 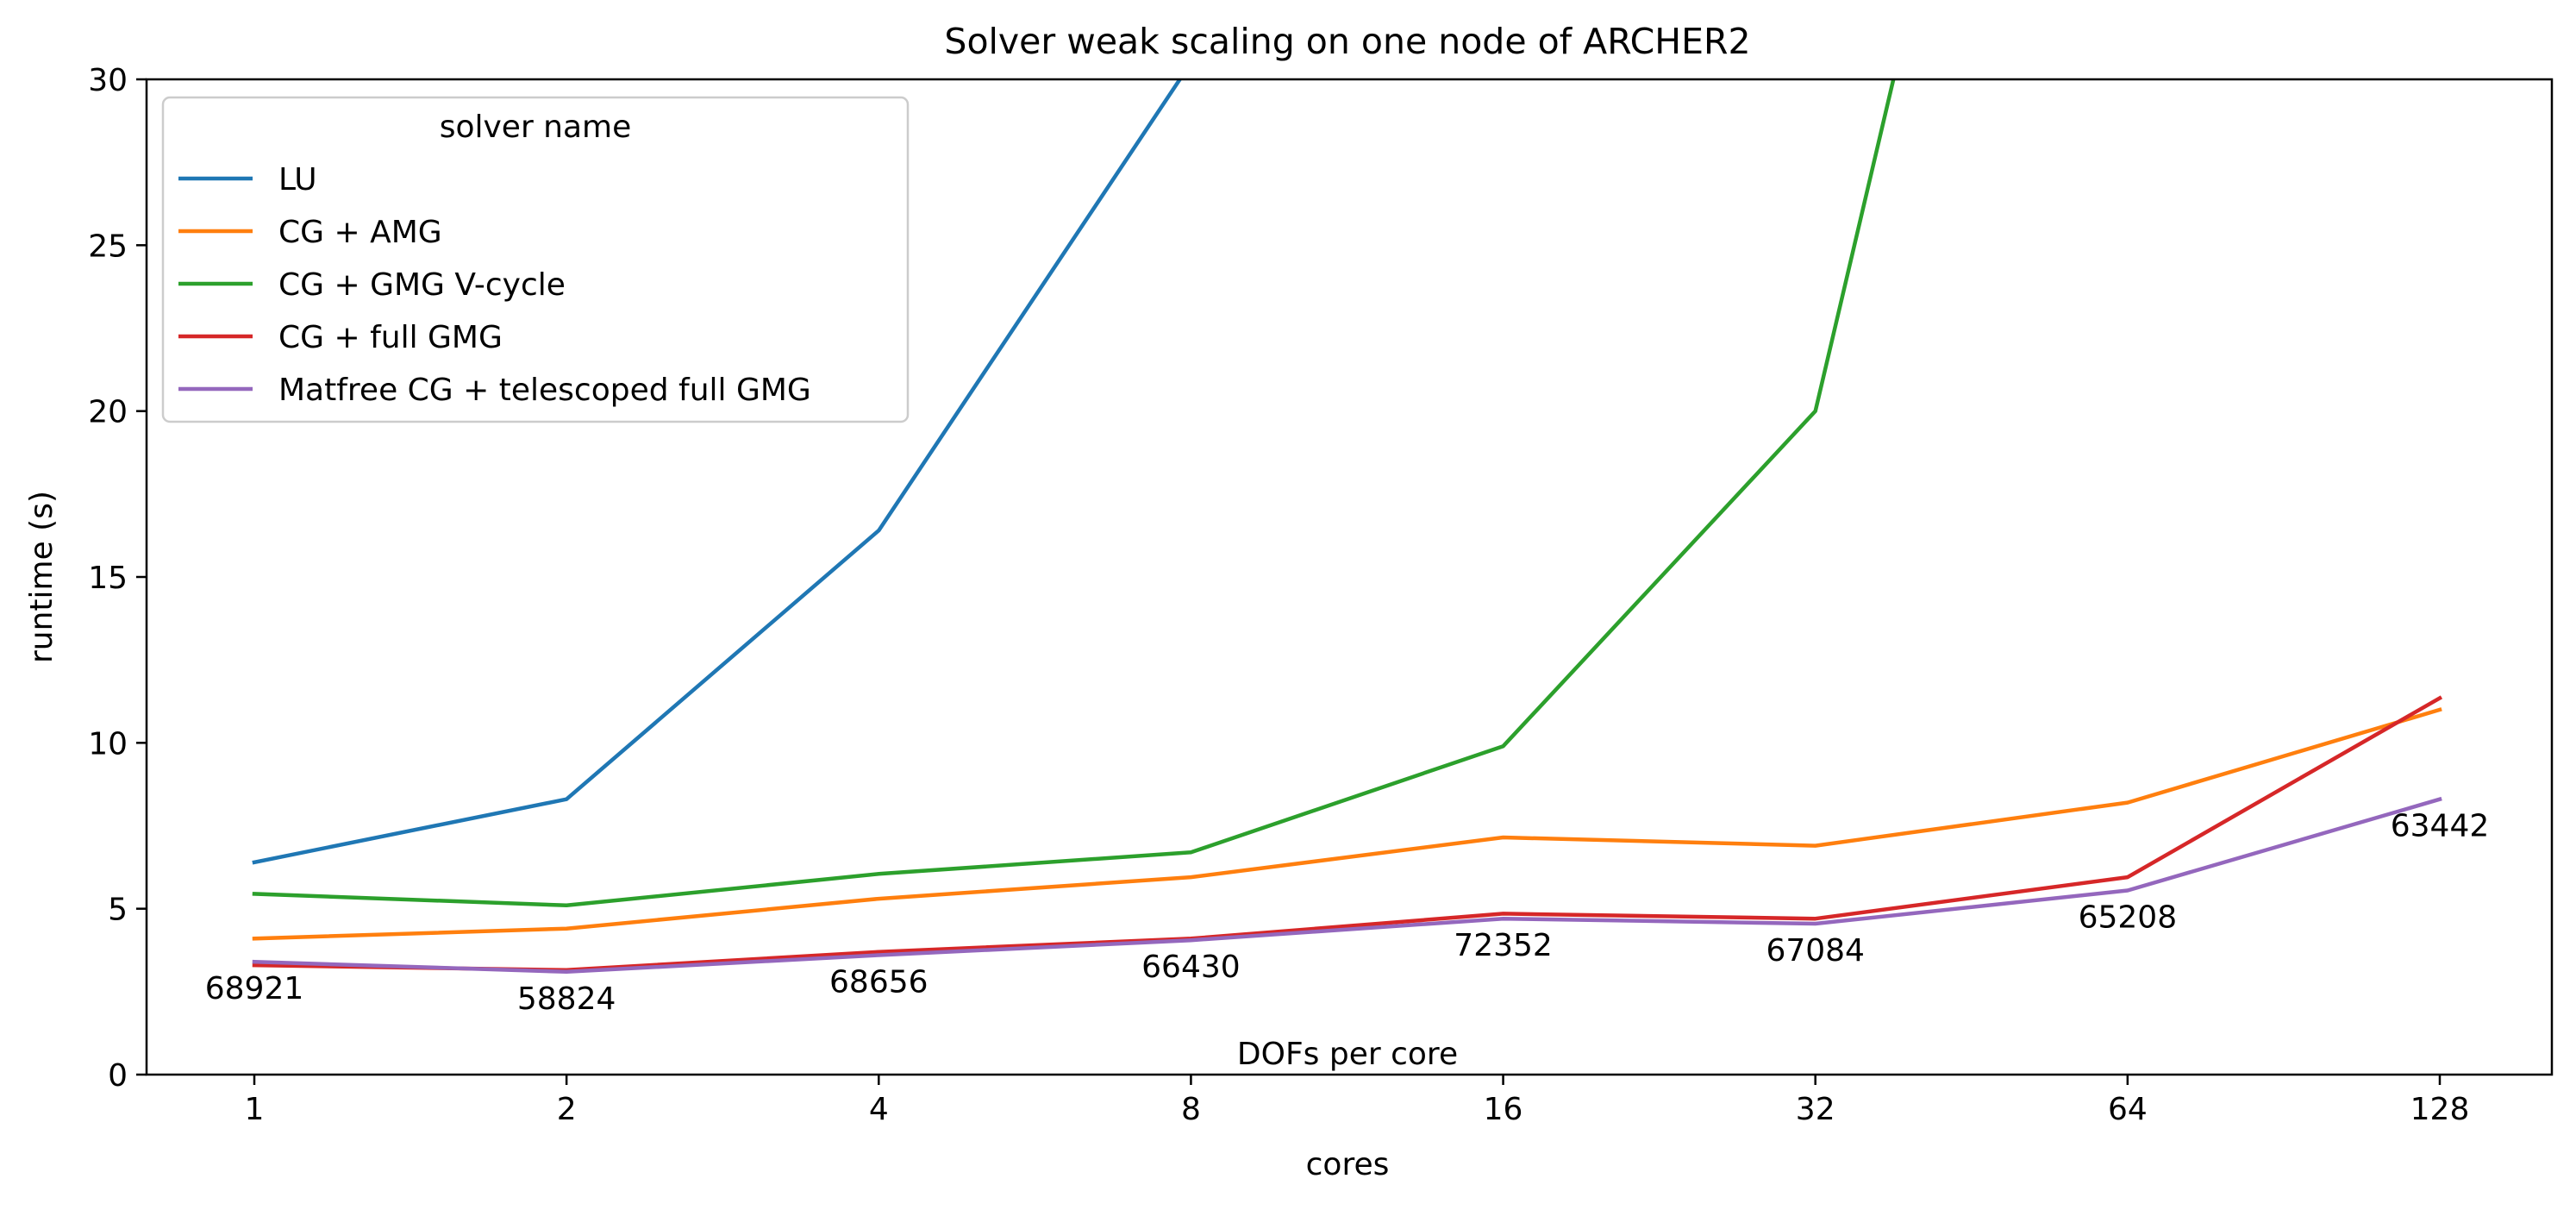 I want to click on x-tick-label: 32, so click(x=1815, y=1109).